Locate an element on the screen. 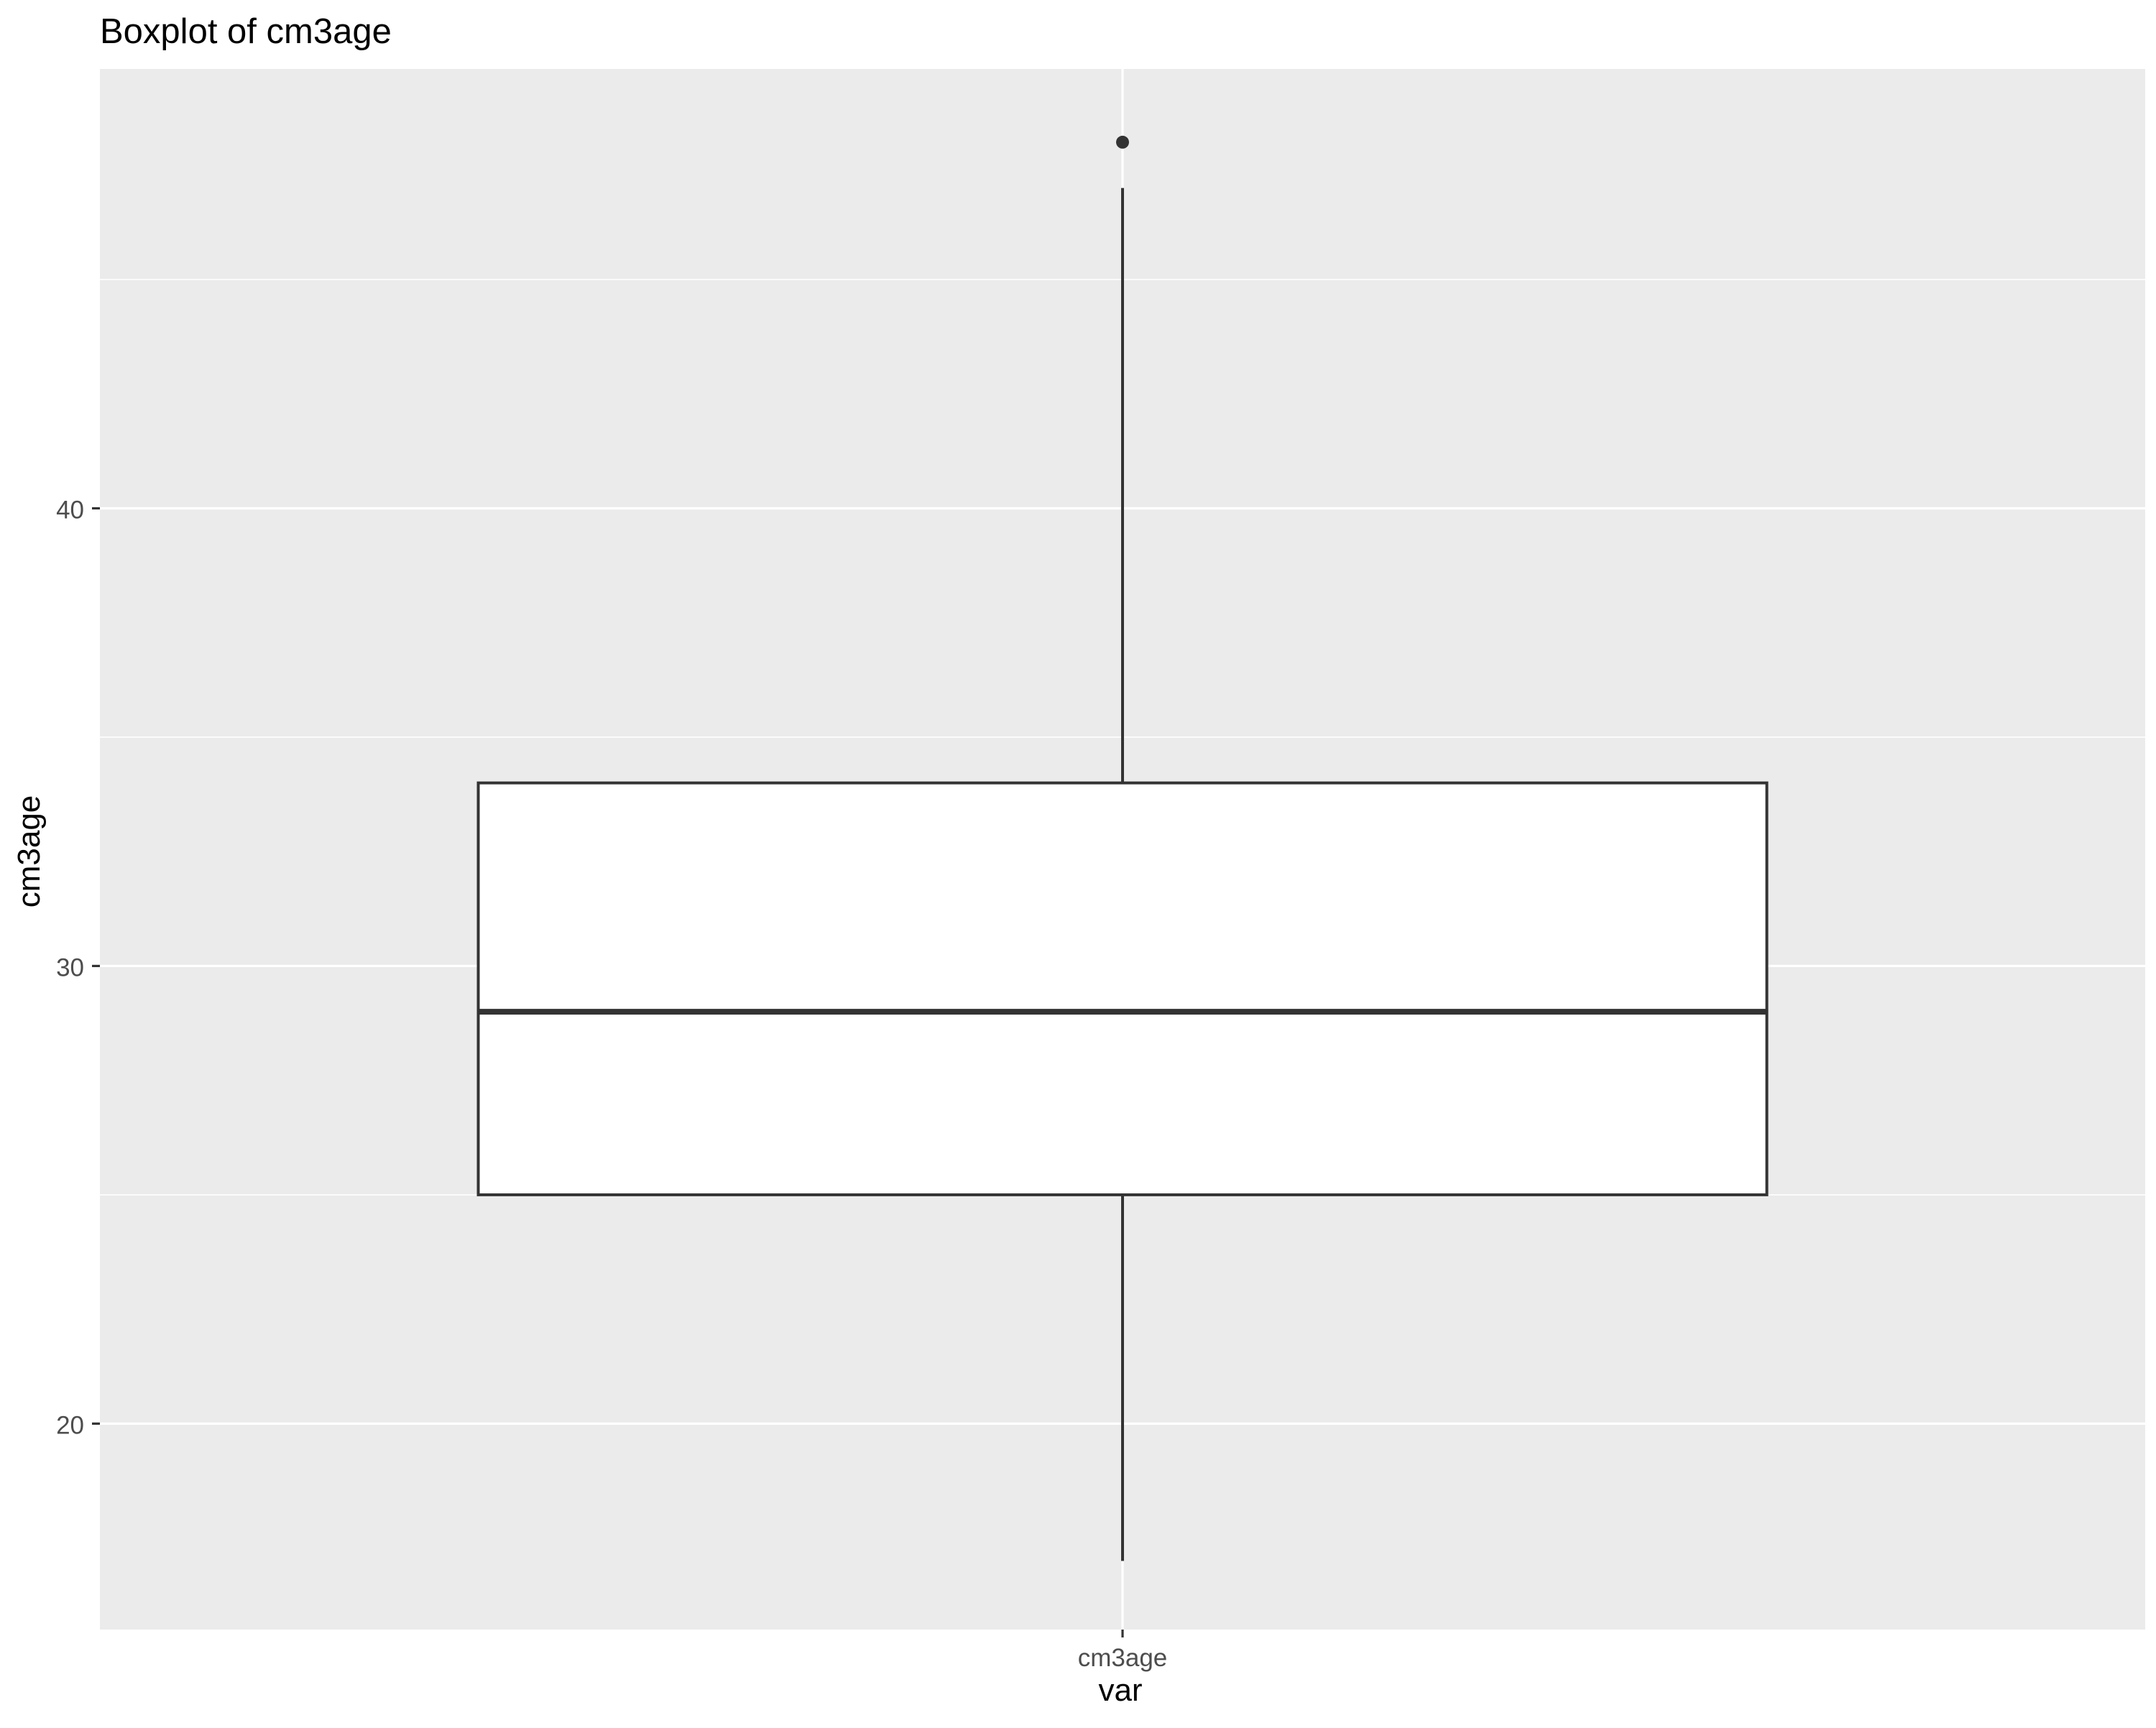  y-axis-label: cm3age is located at coordinates (29, 851).